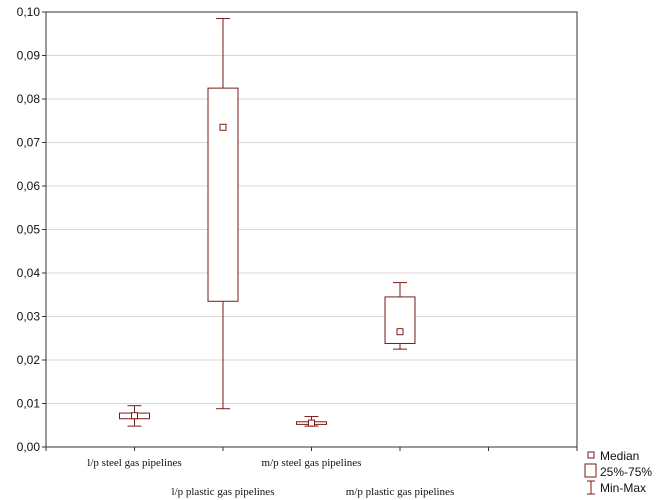  What do you see at coordinates (591, 455) in the screenshot?
I see `legend-median-marker` at bounding box center [591, 455].